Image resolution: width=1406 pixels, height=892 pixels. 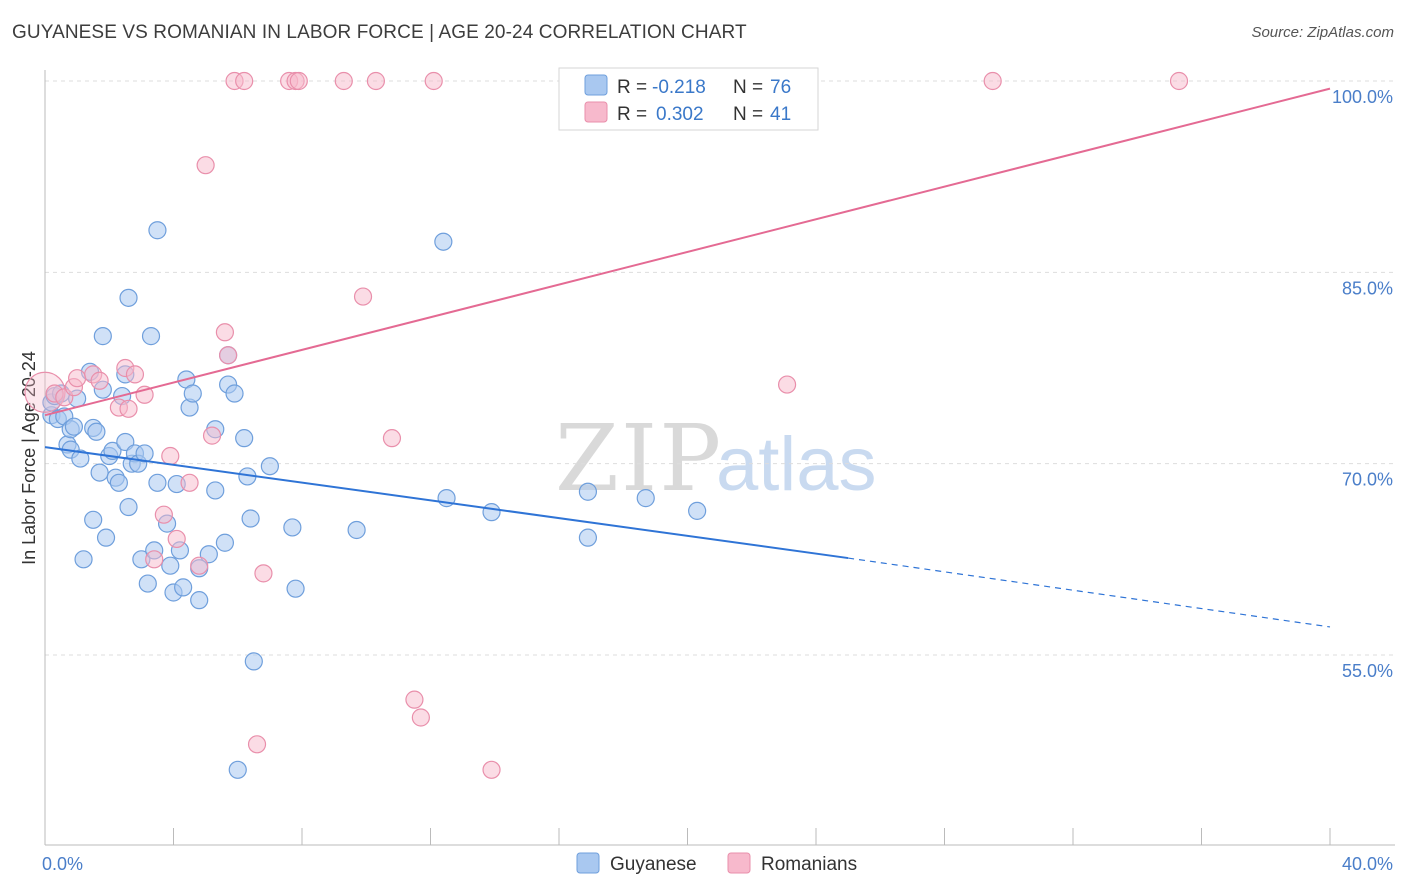 What do you see at coordinates (748, 114) in the screenshot?
I see `legend-n-label-romanian: N =` at bounding box center [748, 114].